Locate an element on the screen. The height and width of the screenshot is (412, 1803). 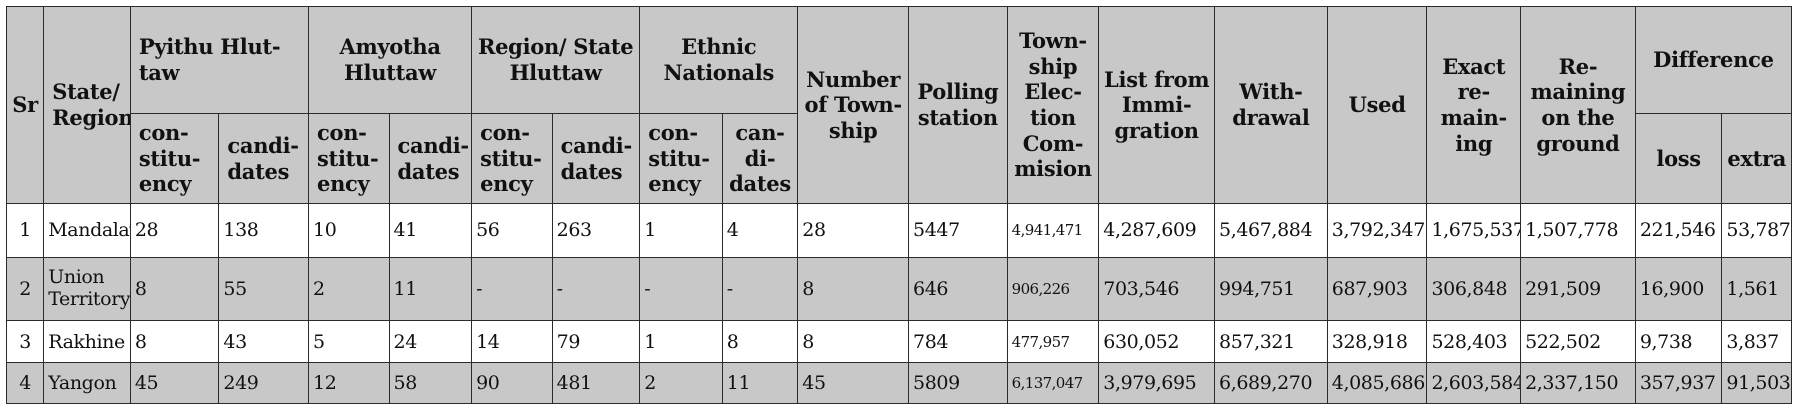
cell-ethnic-candidates: 8 is located at coordinates (760, 341).